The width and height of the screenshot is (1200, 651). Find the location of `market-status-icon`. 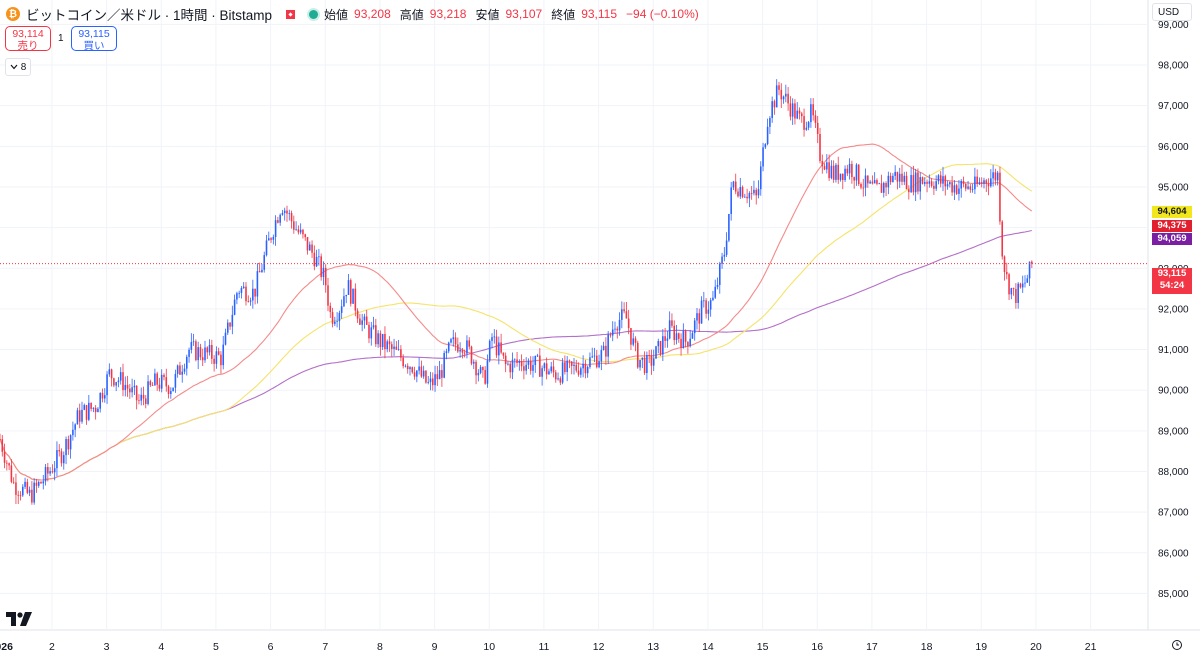

market-status-icon is located at coordinates (314, 14).